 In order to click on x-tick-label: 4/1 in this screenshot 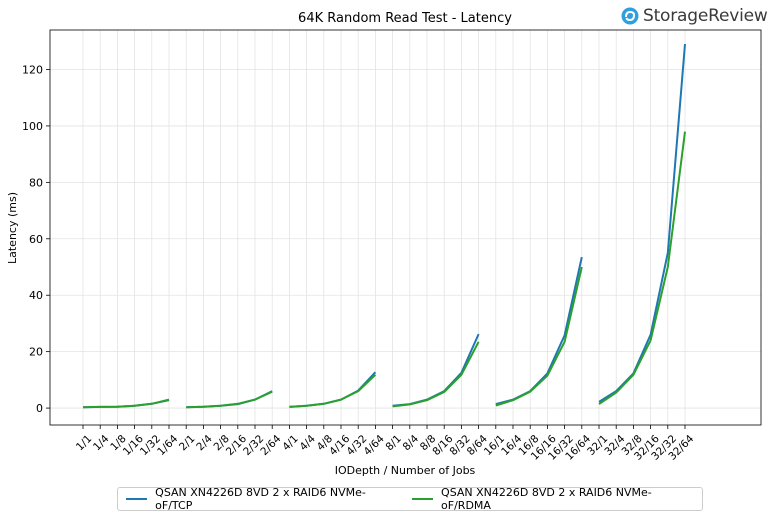, I will do `click(290, 443)`.